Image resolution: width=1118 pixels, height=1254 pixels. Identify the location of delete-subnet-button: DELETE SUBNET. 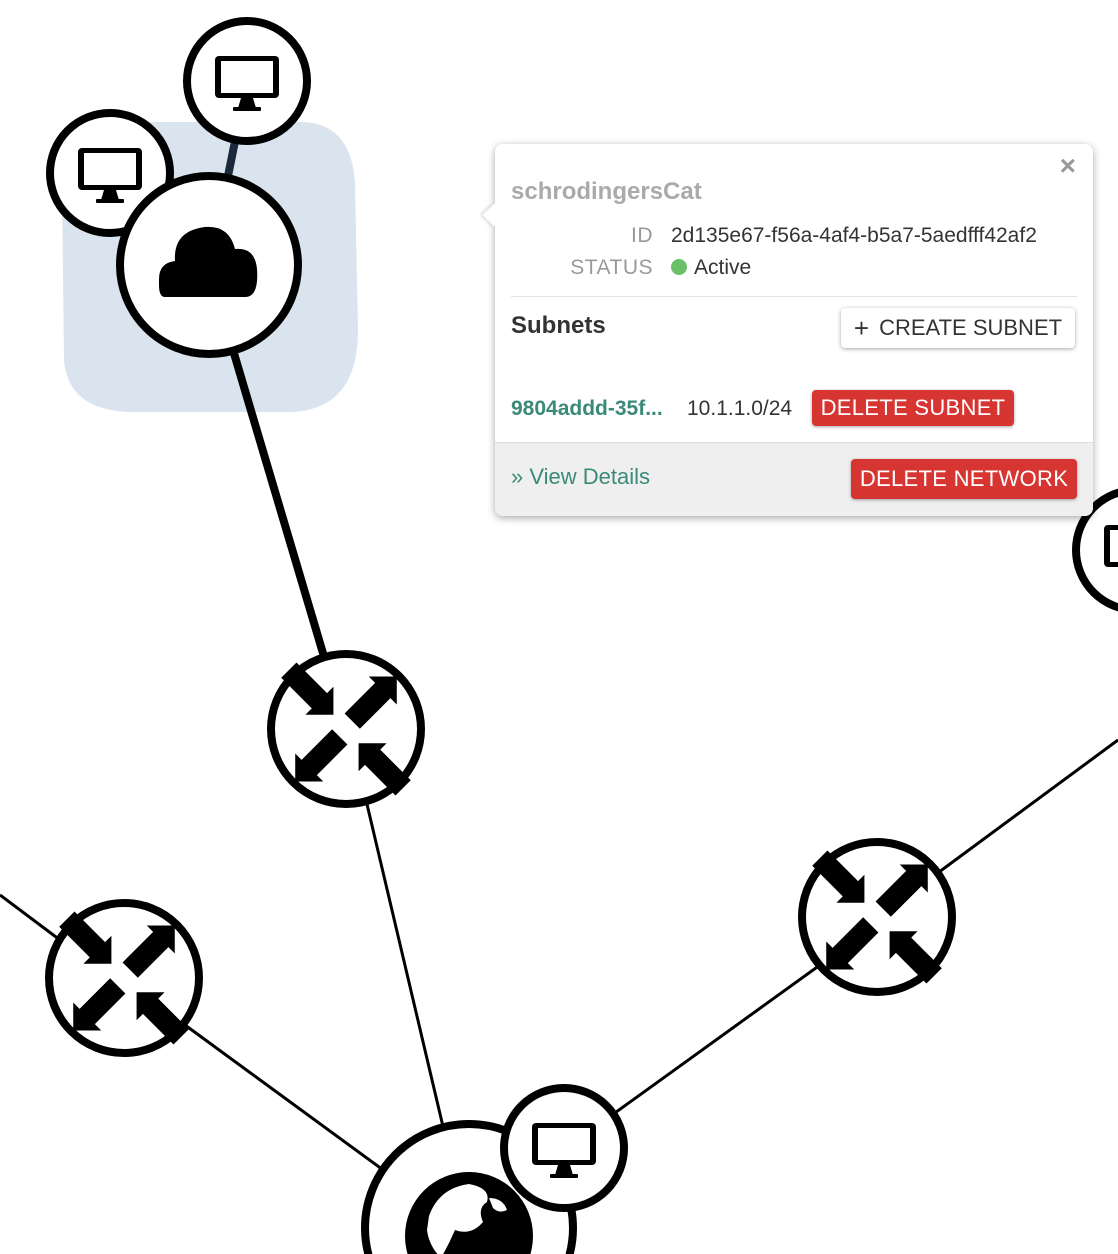
(913, 408).